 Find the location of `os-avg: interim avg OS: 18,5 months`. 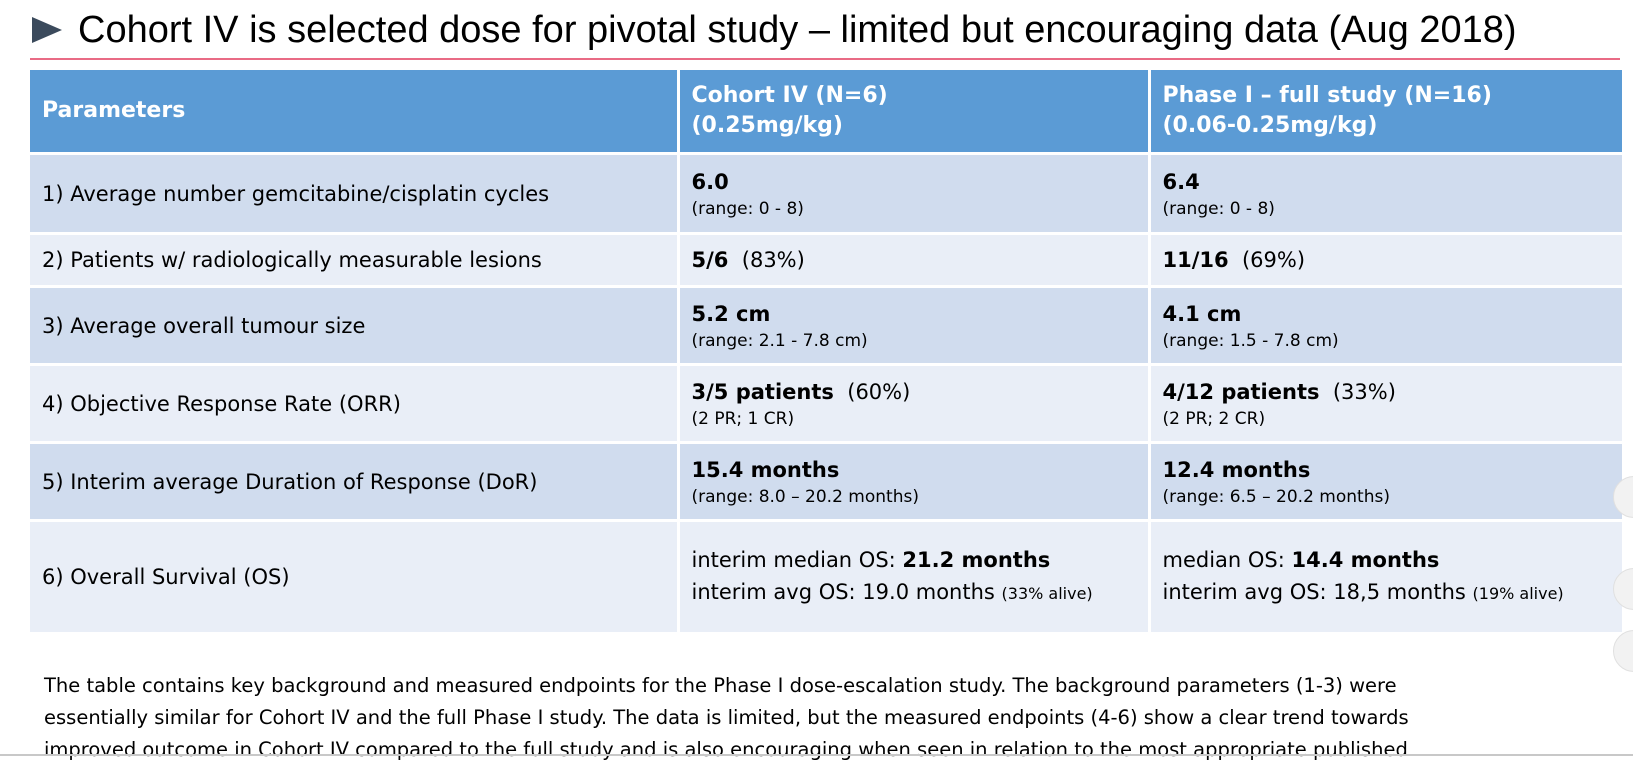

os-avg: interim avg OS: 18,5 months is located at coordinates (1317, 592).